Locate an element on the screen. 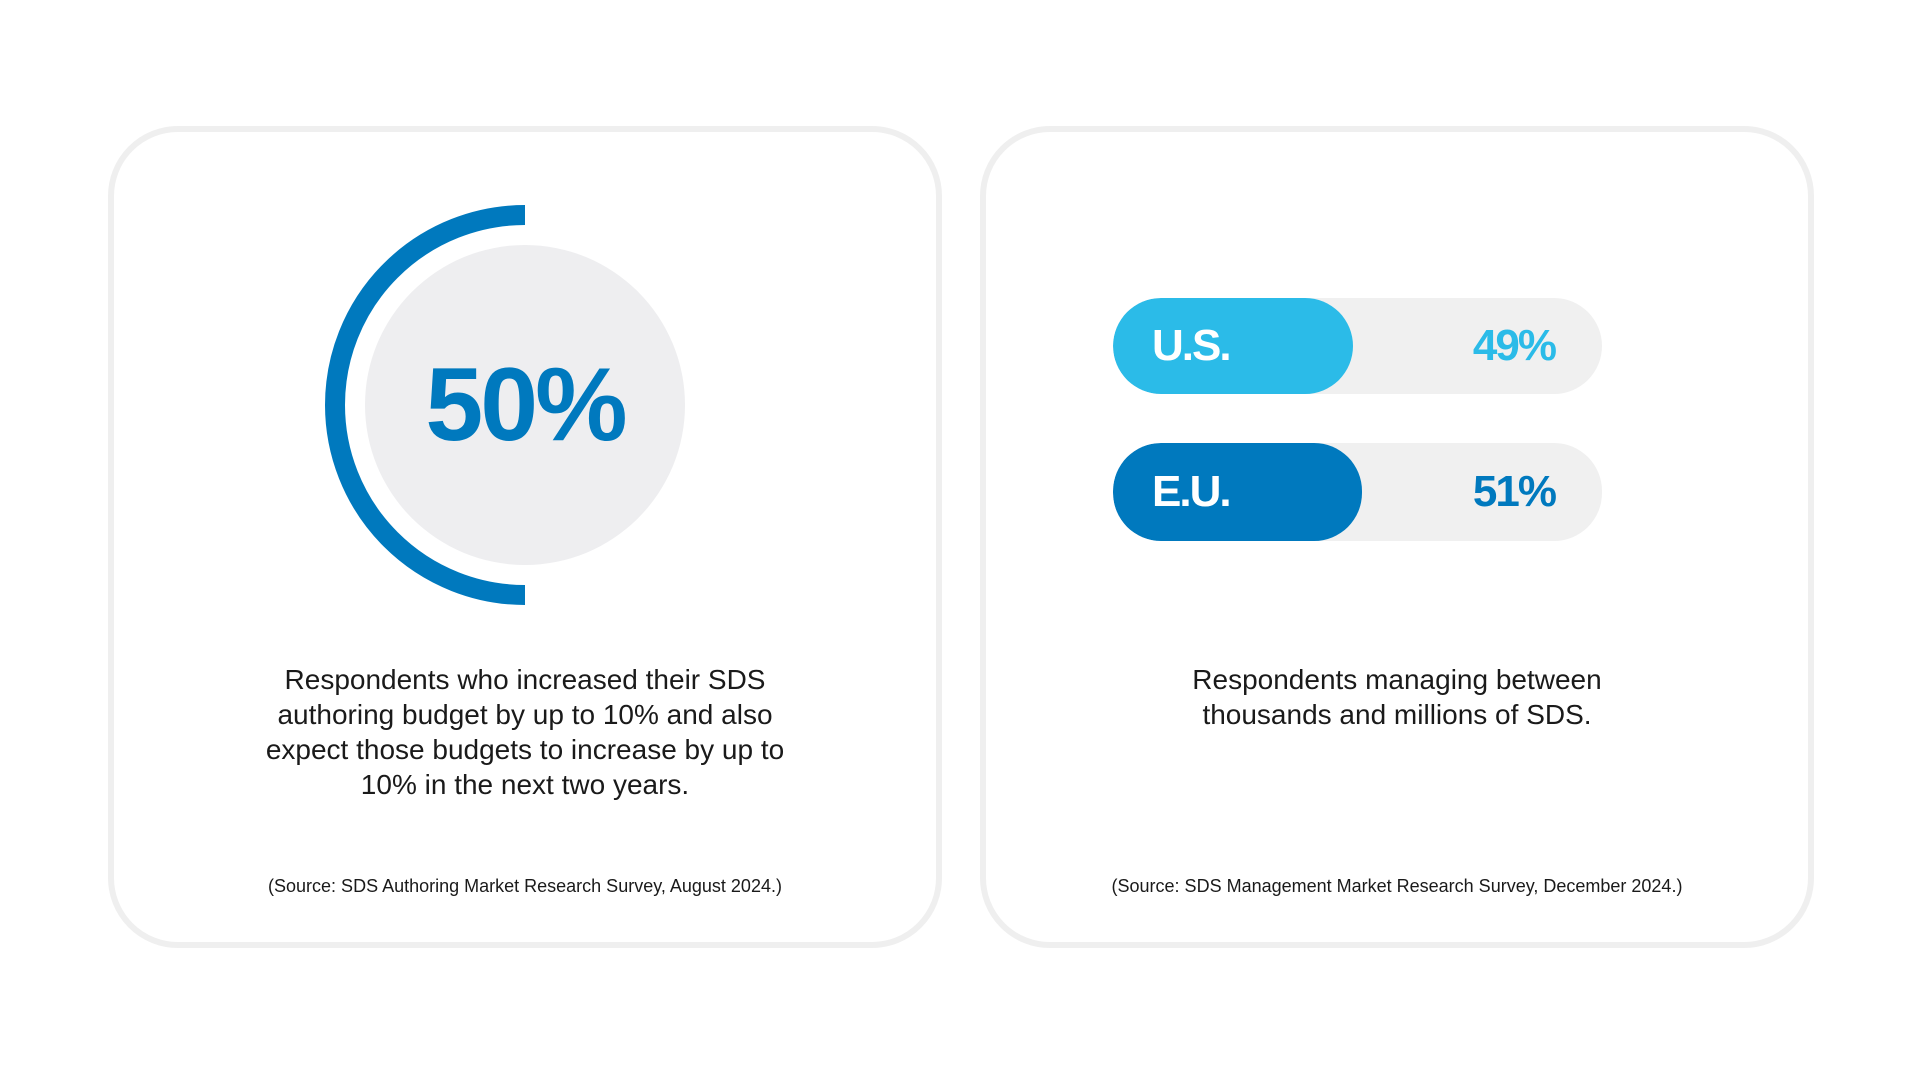 The image size is (1920, 1080). bar-us-label: U.S. is located at coordinates (1192, 345).